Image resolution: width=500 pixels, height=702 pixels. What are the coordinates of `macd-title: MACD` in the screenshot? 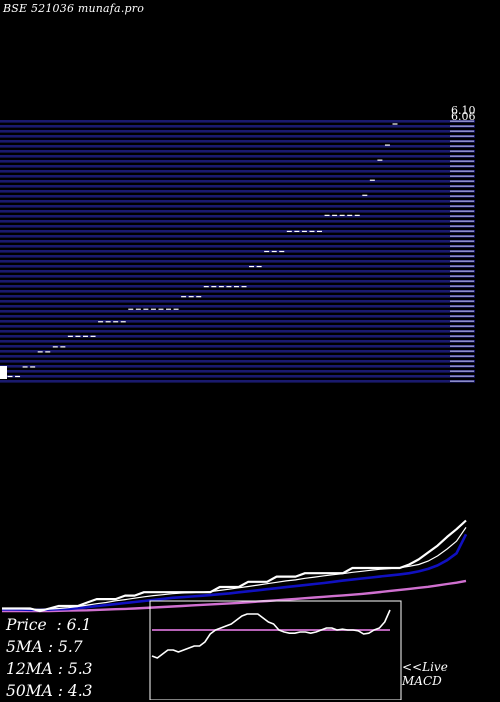 It's located at (422, 681).